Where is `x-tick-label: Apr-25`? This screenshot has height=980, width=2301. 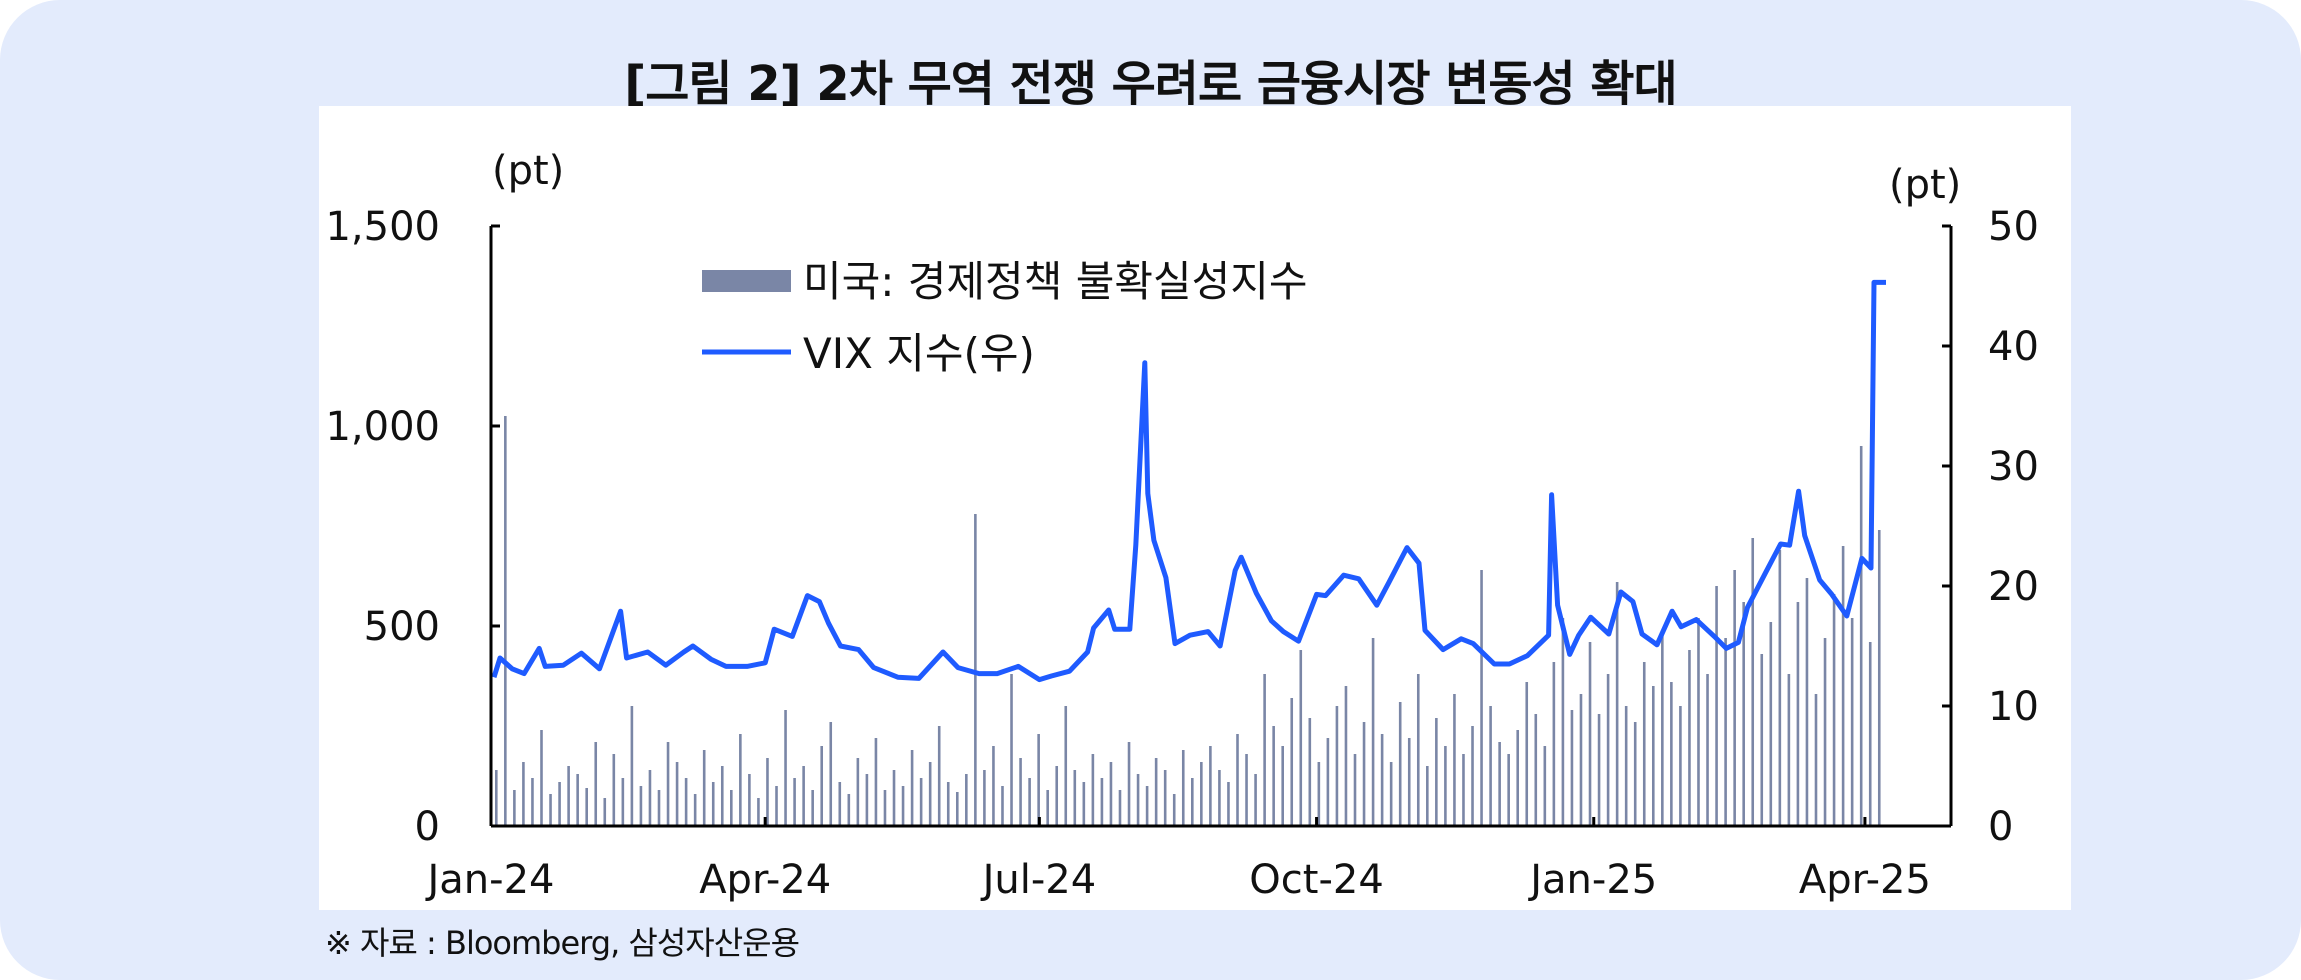
x-tick-label: Apr-25 is located at coordinates (1865, 880).